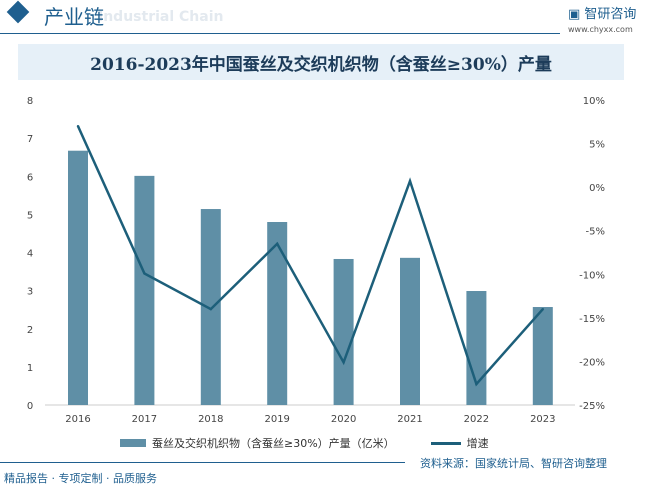 The image size is (649, 489). I want to click on y2-tick-label: -15%, so click(592, 319).